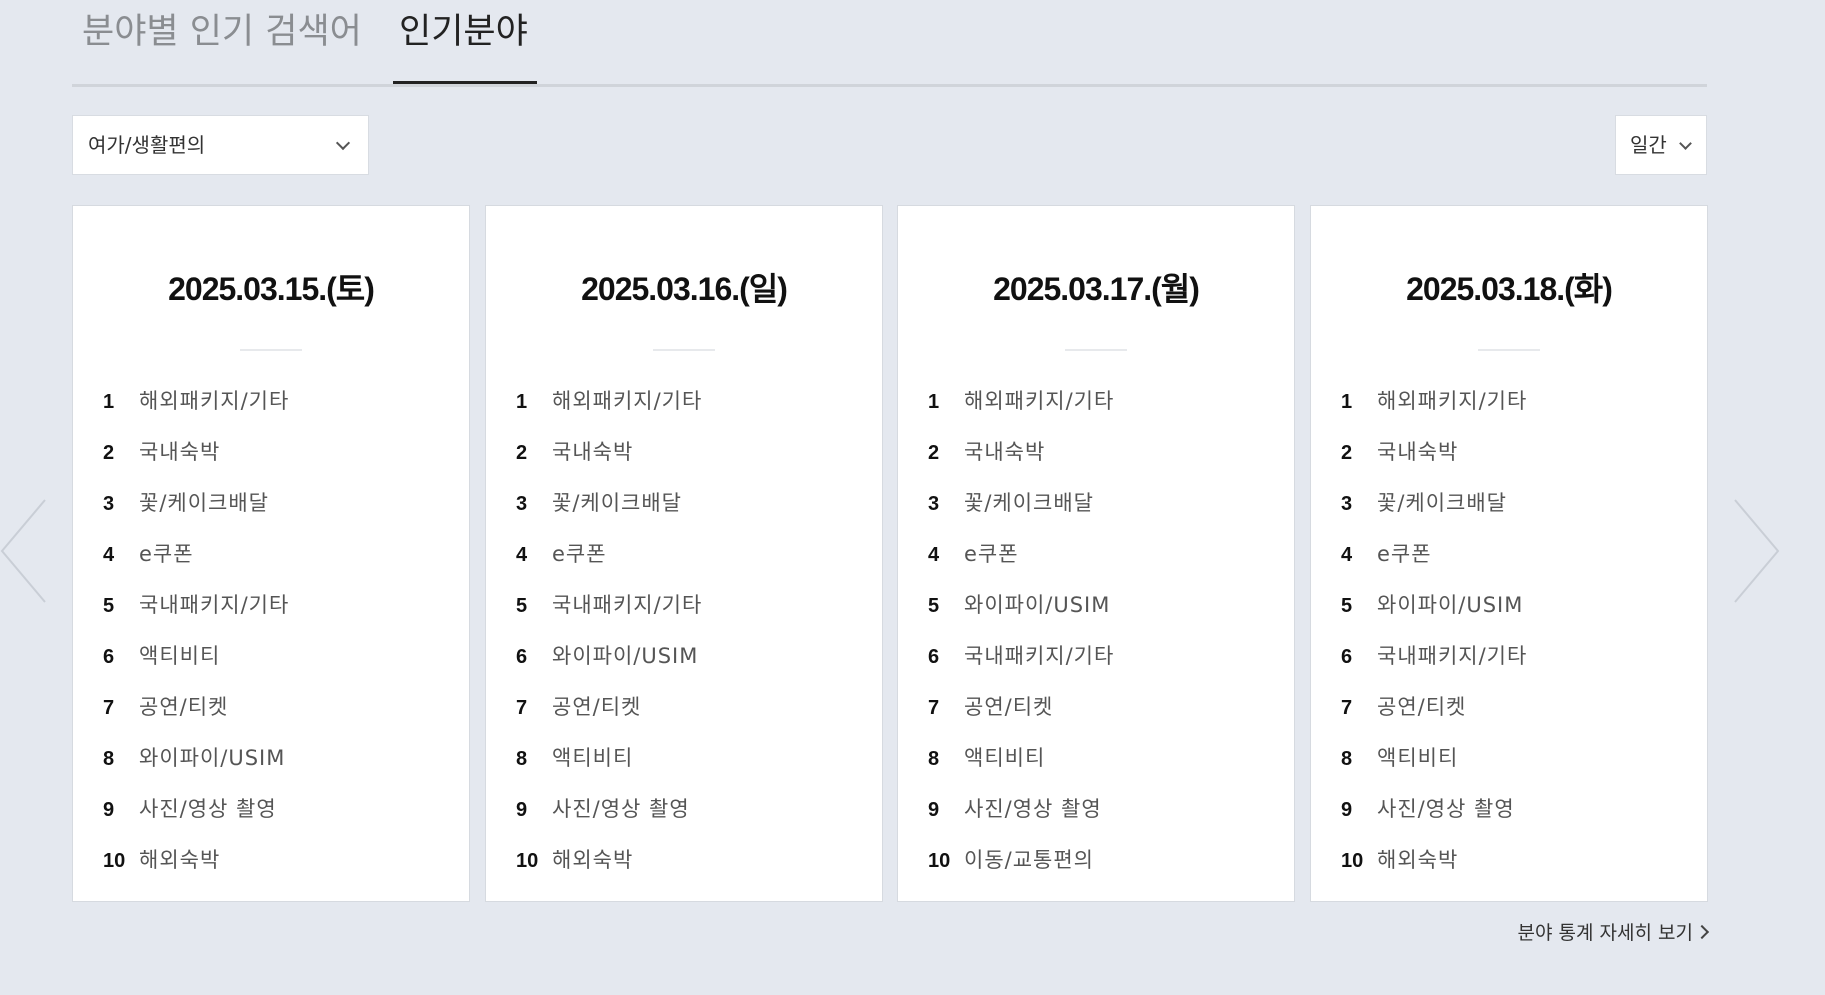 Image resolution: width=1825 pixels, height=995 pixels. What do you see at coordinates (1039, 656) in the screenshot?
I see `rank-category: 국내패키지/기타` at bounding box center [1039, 656].